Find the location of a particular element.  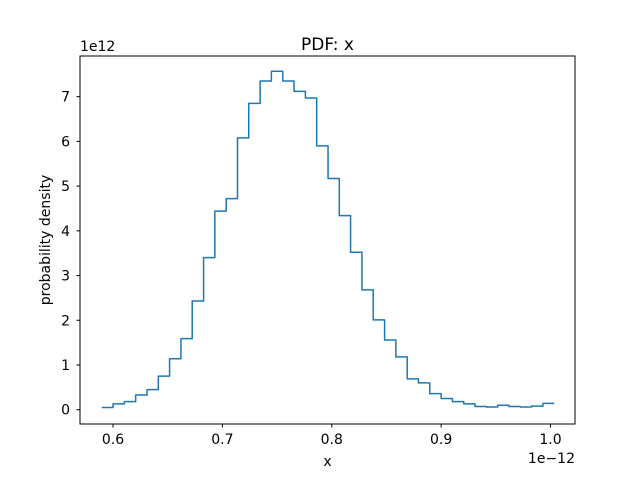

y-tick-label: 3 is located at coordinates (65, 277).